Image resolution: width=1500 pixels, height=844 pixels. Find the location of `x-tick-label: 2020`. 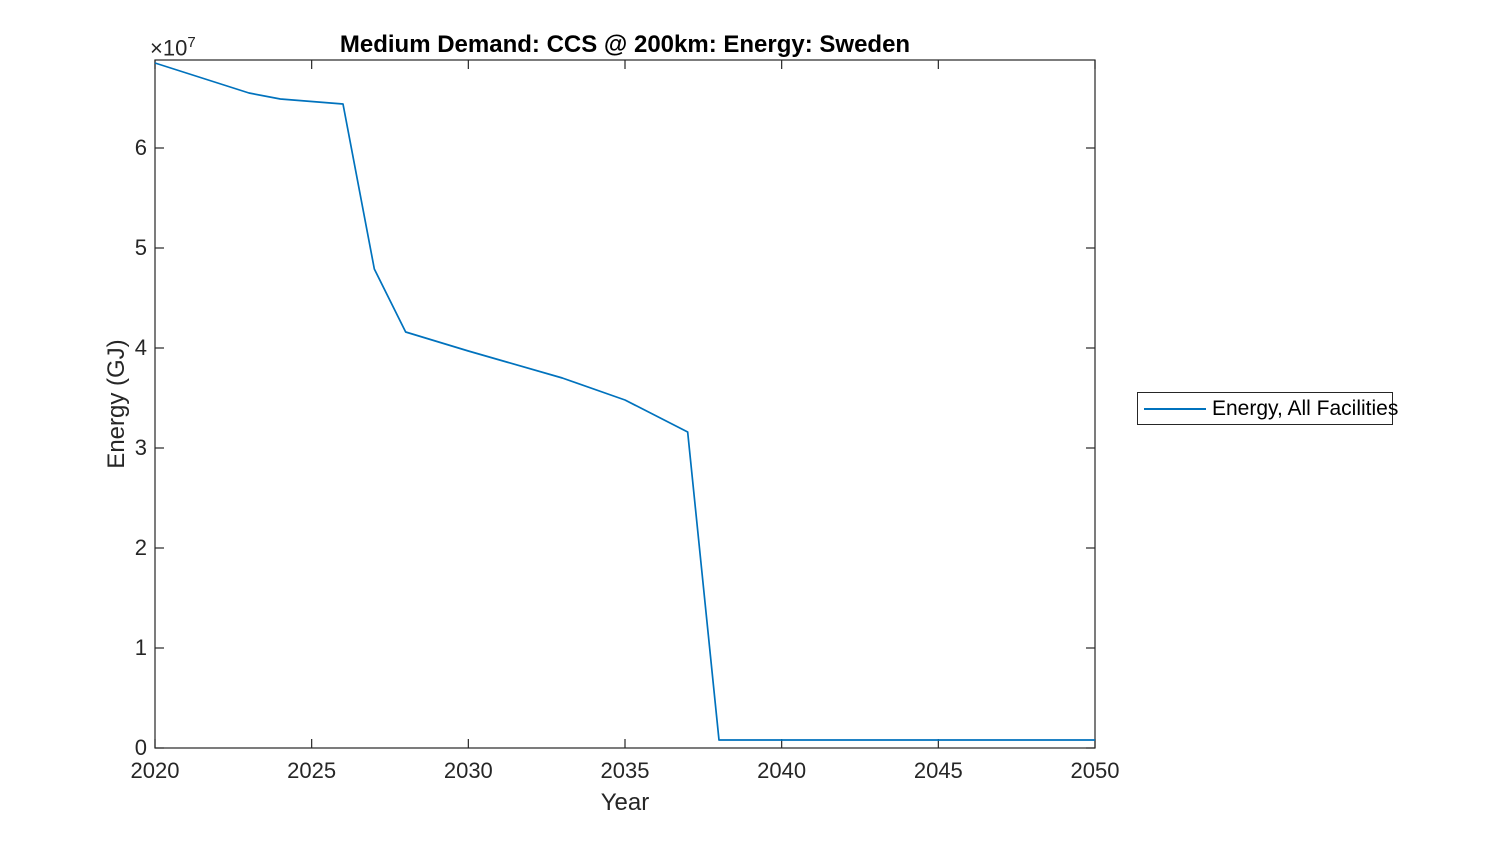

x-tick-label: 2020 is located at coordinates (155, 770).